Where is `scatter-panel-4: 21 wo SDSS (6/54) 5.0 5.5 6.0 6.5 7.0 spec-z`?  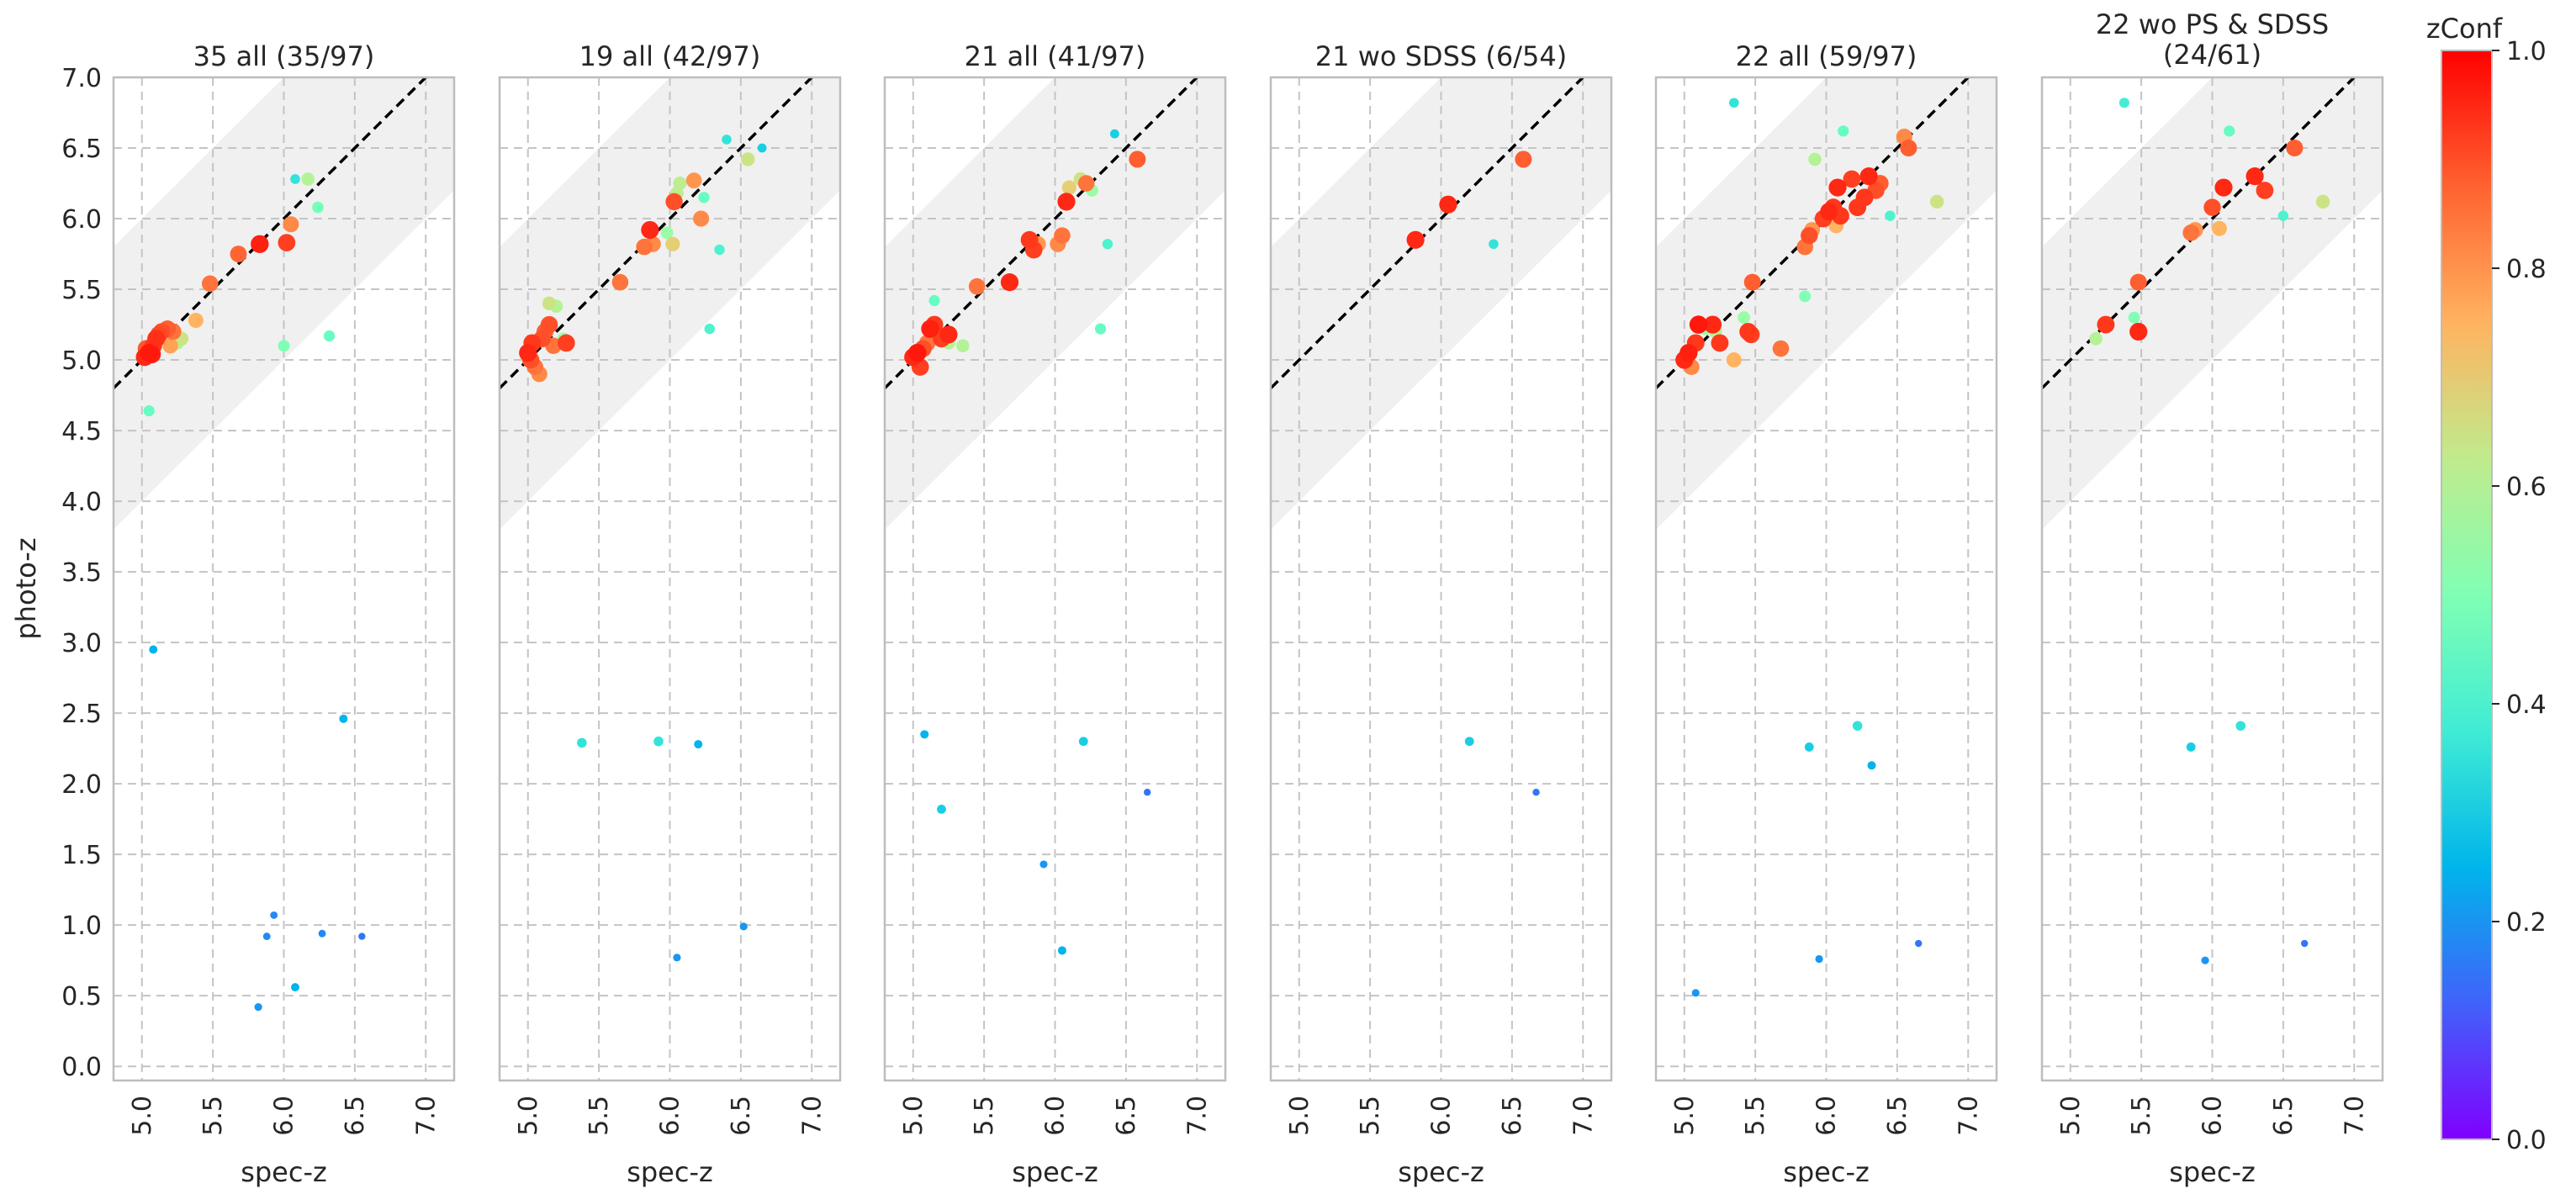 scatter-panel-4: 21 wo SDSS (6/54) 5.0 5.5 6.0 6.5 7.0 spec-z is located at coordinates (1441, 614).